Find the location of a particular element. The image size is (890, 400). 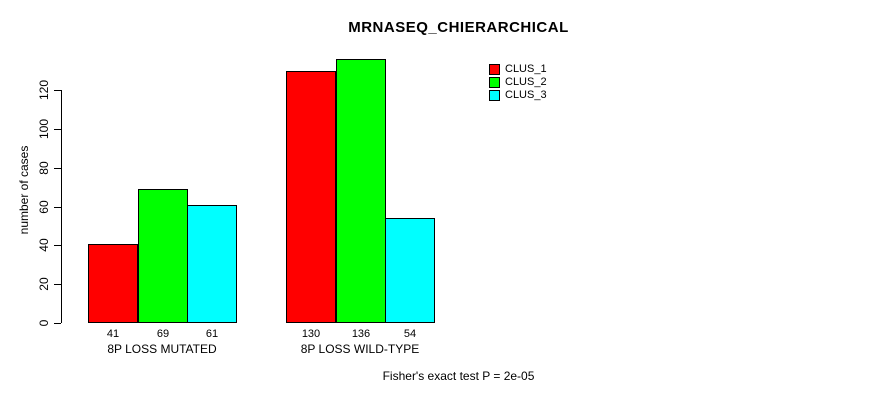

bar-value-label: 41 is located at coordinates (113, 334).